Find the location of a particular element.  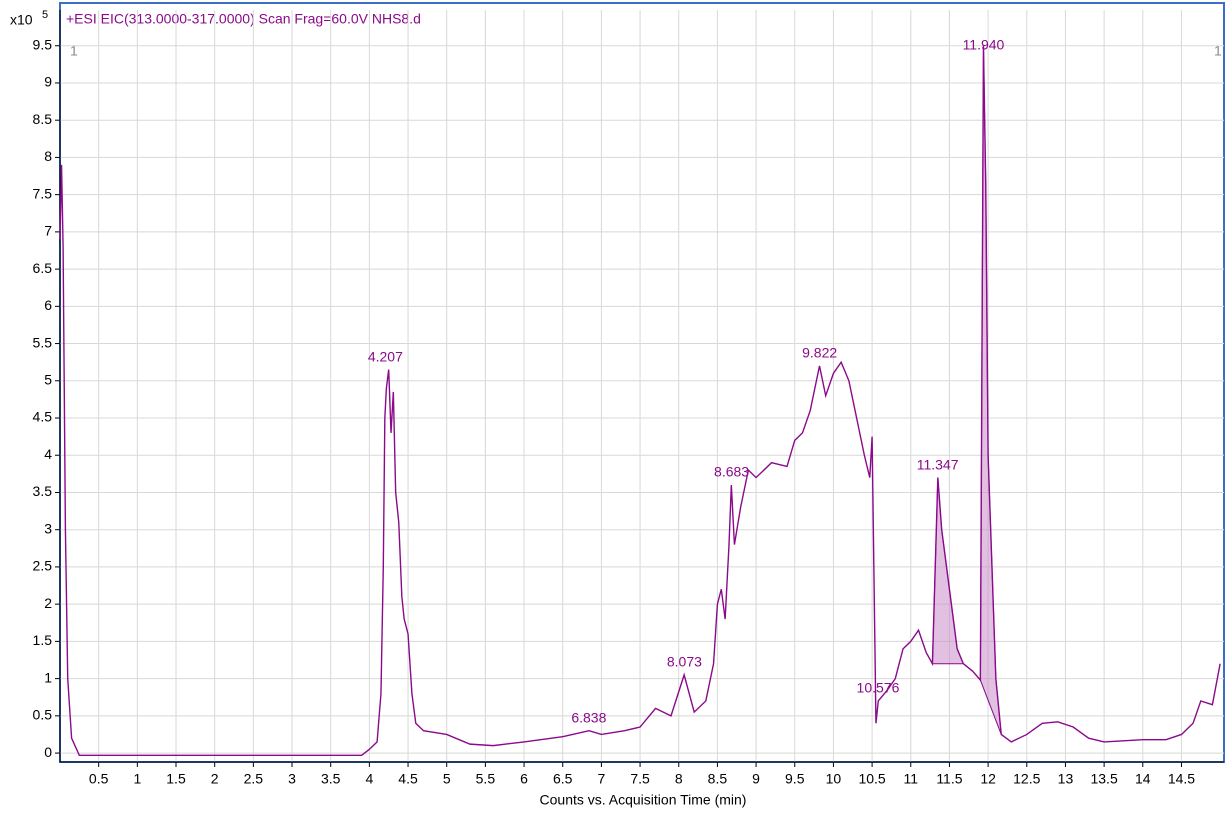

x-tick-label: 14 is located at coordinates (1143, 779).